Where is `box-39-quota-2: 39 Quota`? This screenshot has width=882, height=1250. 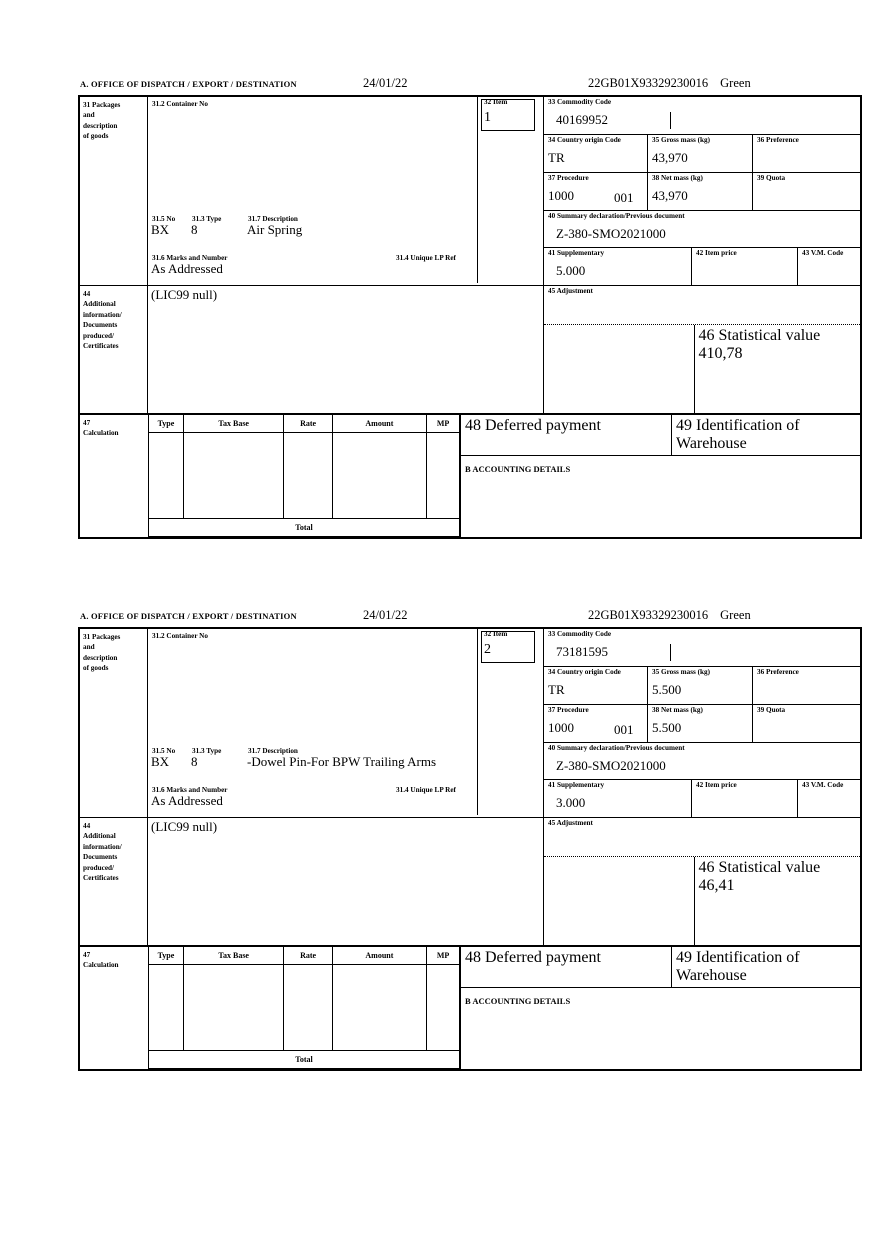 box-39-quota-2: 39 Quota is located at coordinates (806, 723).